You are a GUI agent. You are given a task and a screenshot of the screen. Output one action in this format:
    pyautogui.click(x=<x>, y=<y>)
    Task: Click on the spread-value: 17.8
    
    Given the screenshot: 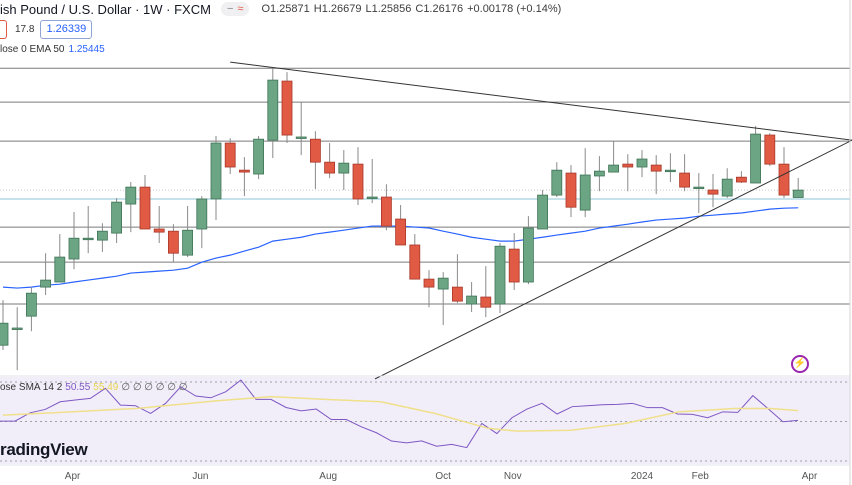 What is the action you would take?
    pyautogui.click(x=25, y=29)
    